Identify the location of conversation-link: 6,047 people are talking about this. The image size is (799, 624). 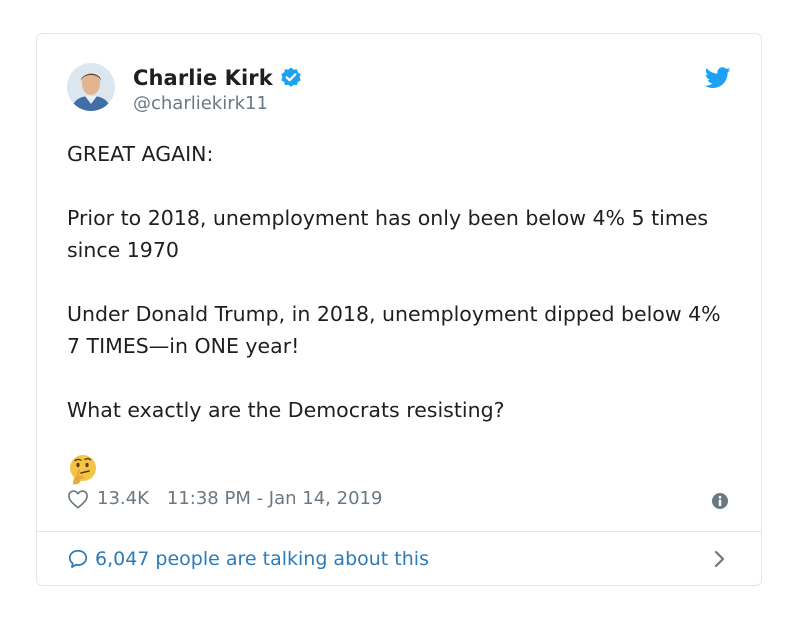
(399, 558).